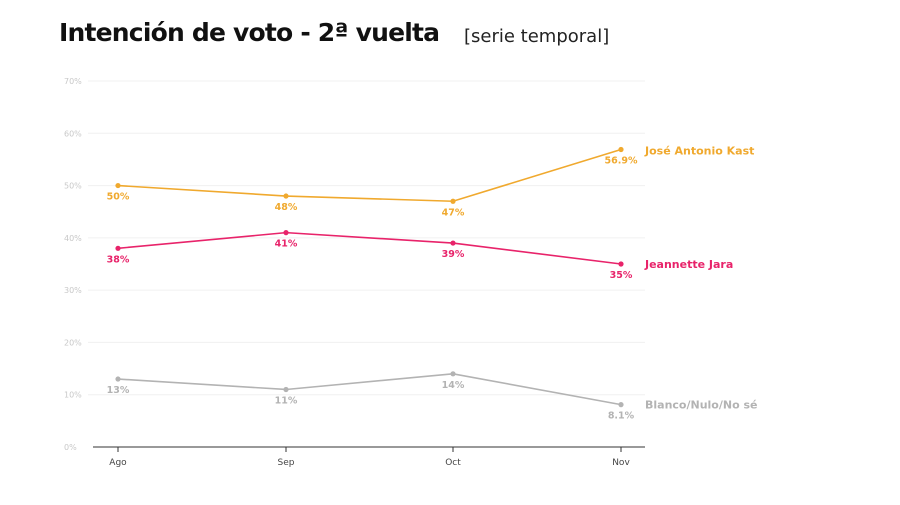  I want to click on y-tick-label: 0%, so click(70, 447).